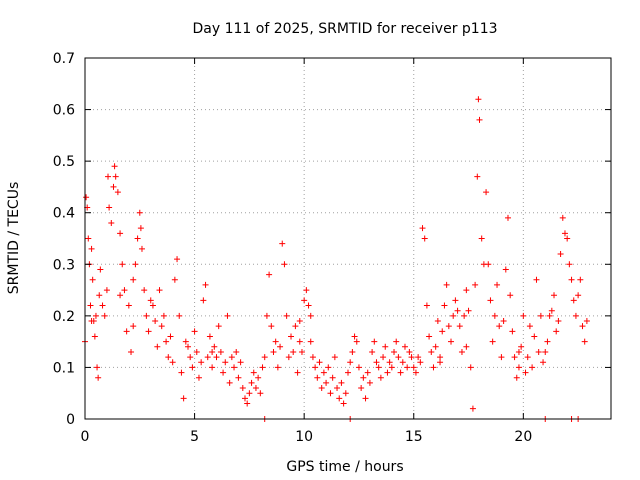 This screenshot has width=640, height=480. I want to click on y-tick-label: 0.3, so click(64, 265).